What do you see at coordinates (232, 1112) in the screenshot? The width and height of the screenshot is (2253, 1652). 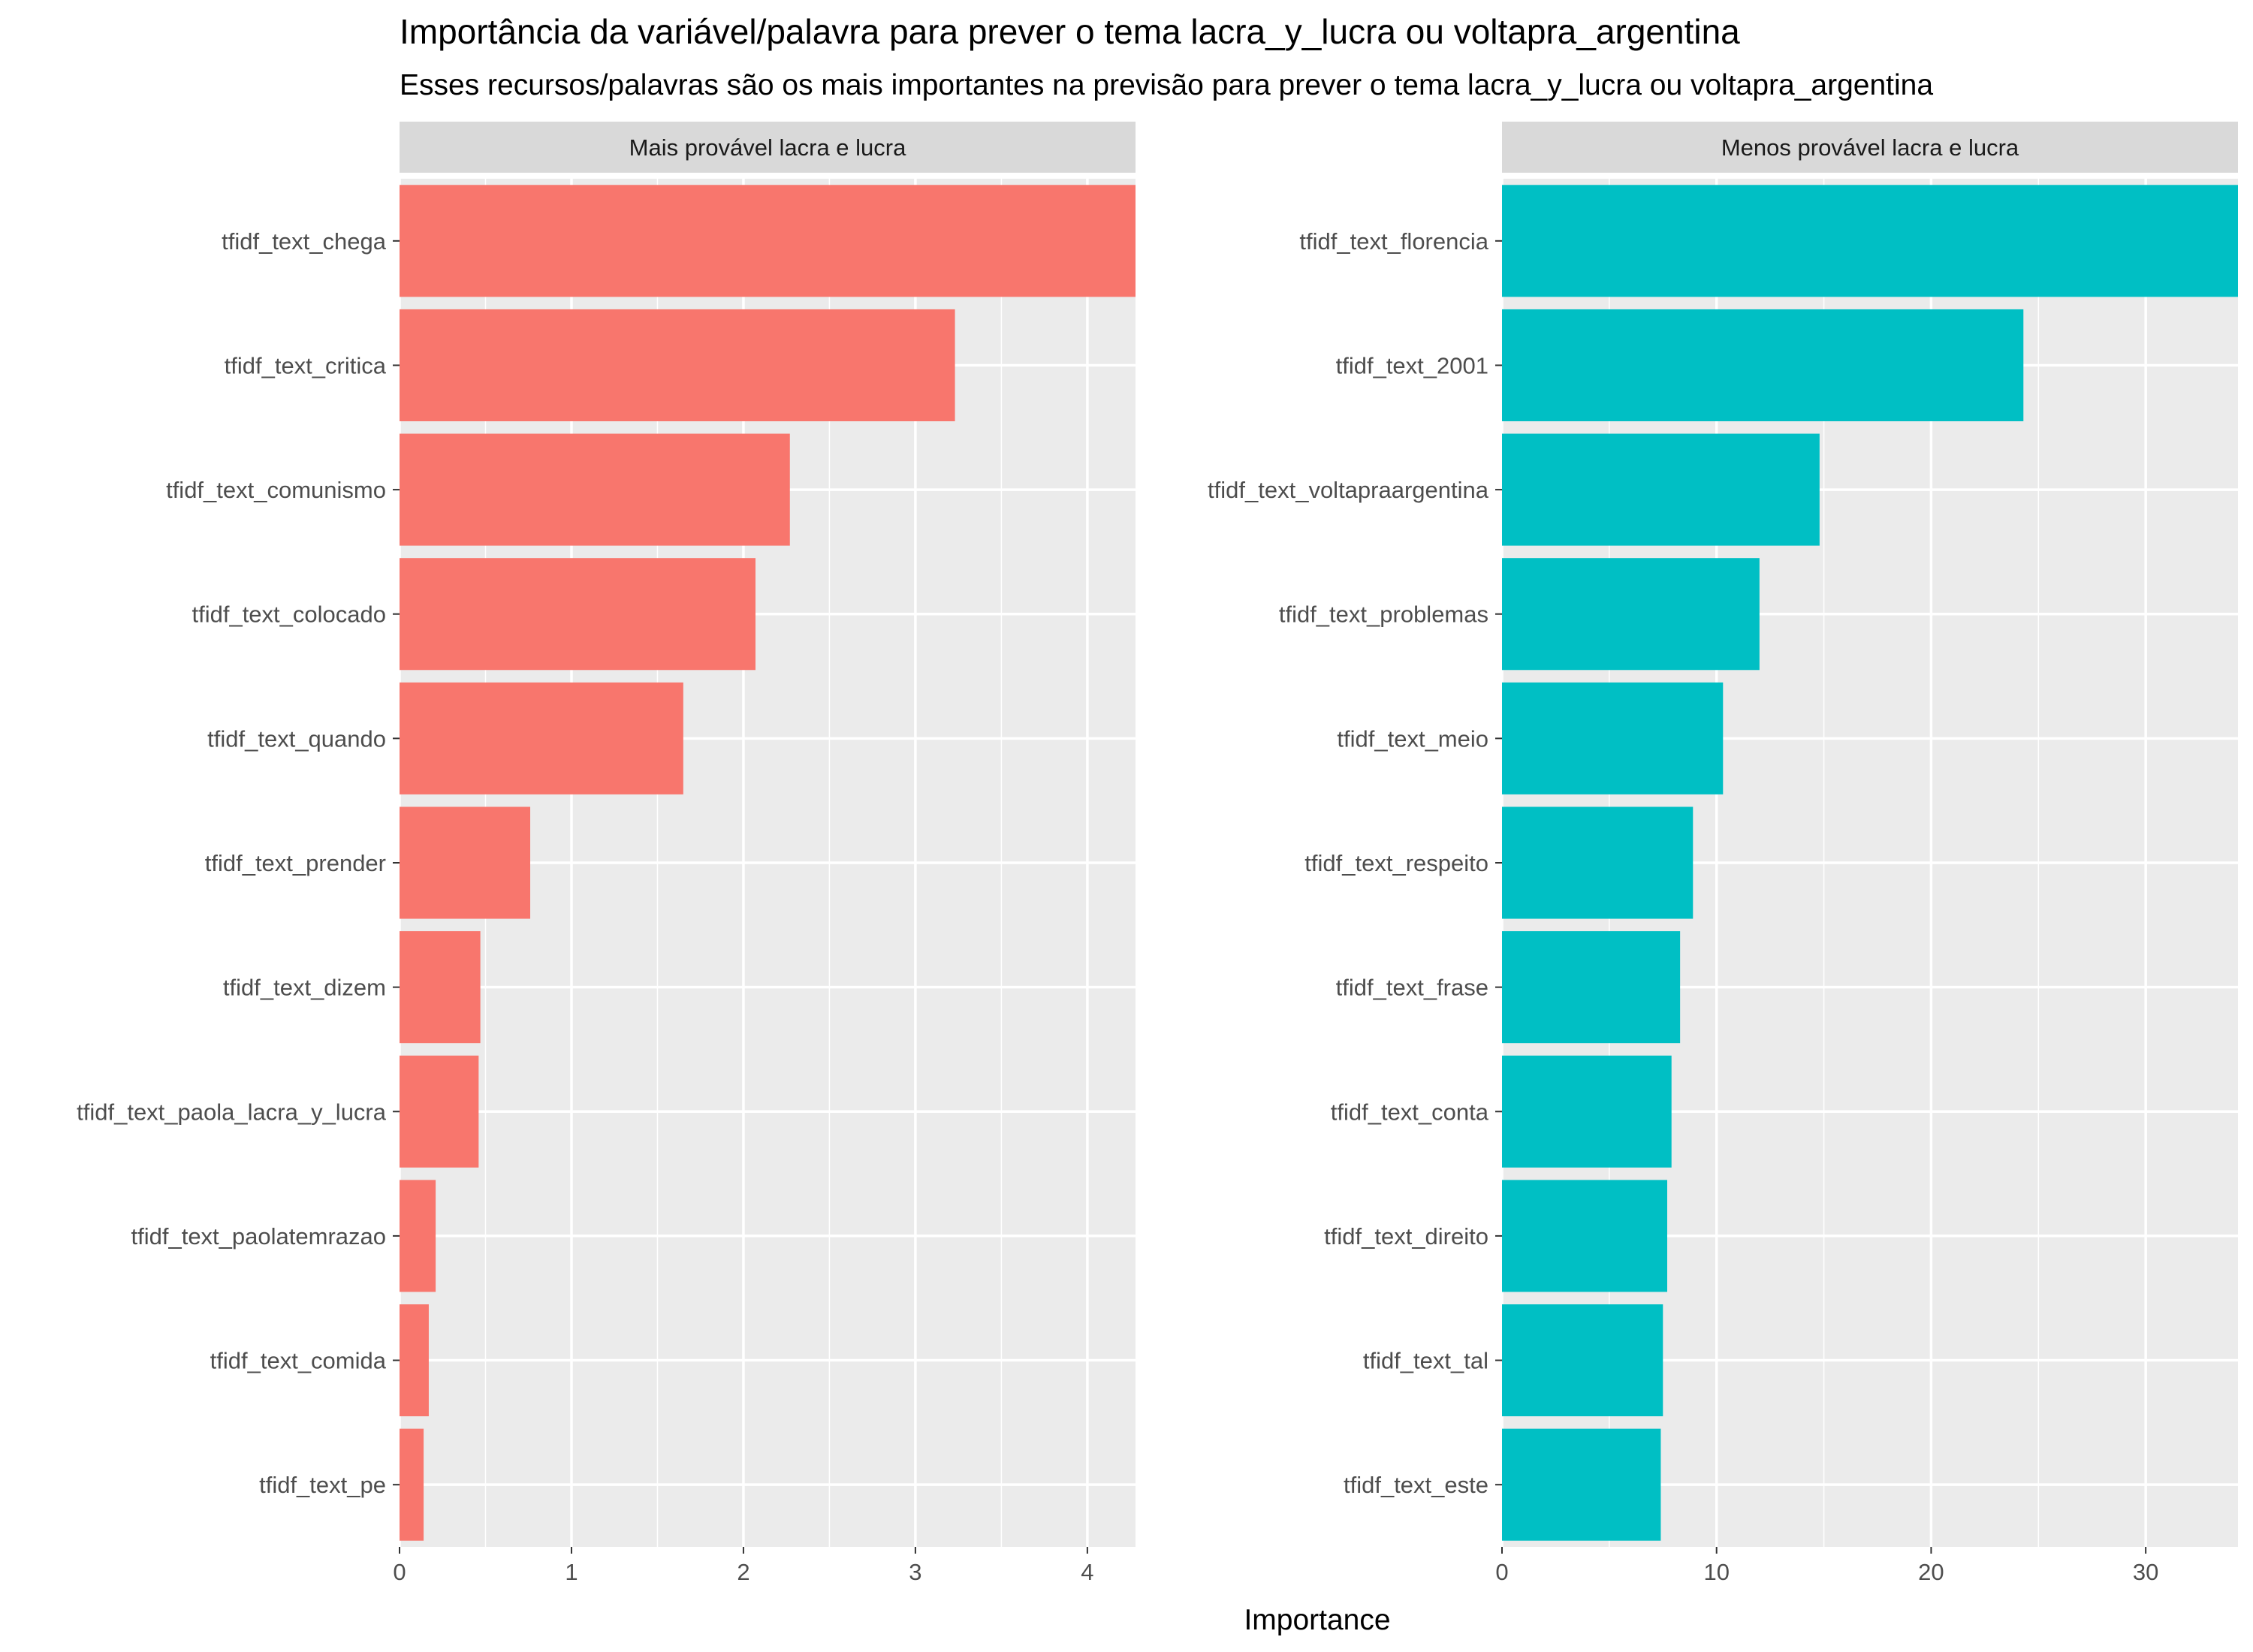 I see `y-tick-label: tfidf_text_paola_lacra_y_lucra` at bounding box center [232, 1112].